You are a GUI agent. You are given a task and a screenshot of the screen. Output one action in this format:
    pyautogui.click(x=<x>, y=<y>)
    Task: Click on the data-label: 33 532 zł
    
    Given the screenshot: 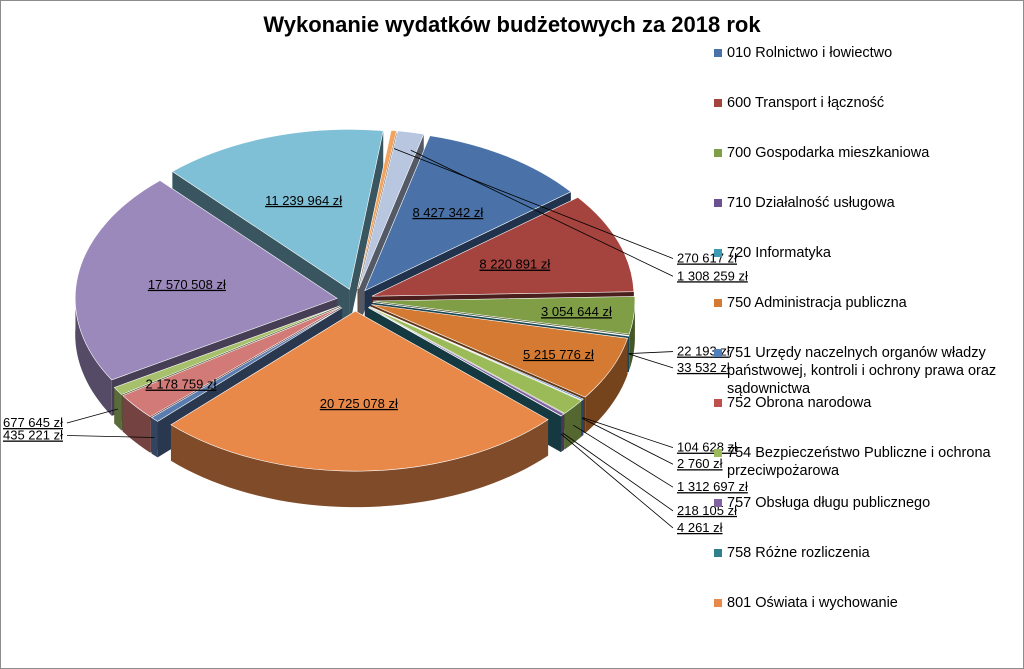 What is the action you would take?
    pyautogui.click(x=703, y=367)
    